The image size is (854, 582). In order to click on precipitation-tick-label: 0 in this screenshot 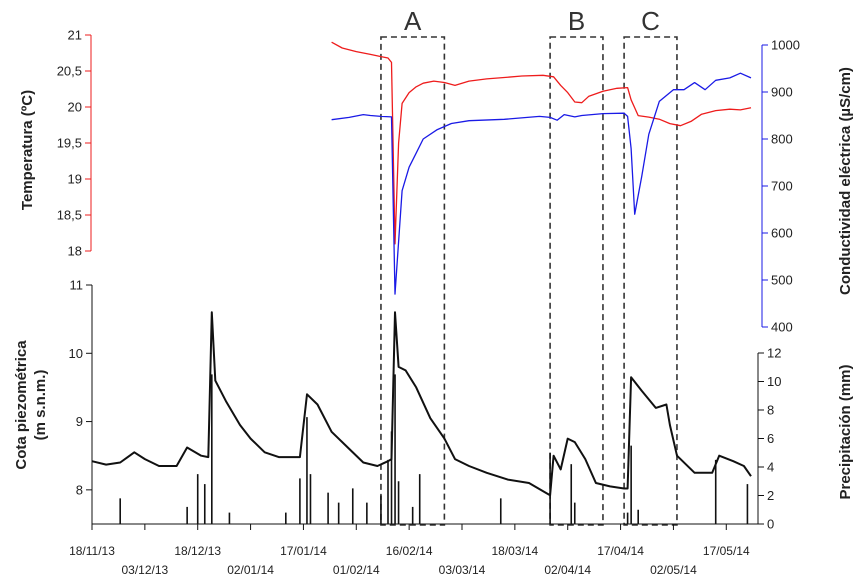, I will do `click(770, 524)`.